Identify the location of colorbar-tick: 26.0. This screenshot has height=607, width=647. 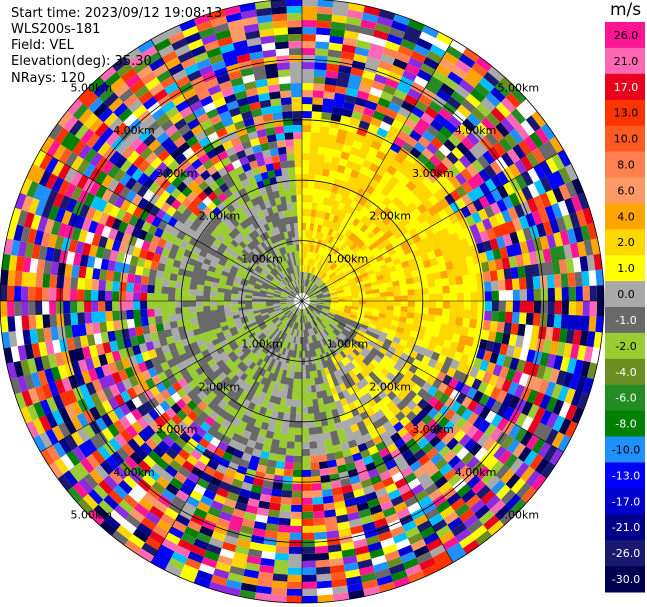
(626, 35).